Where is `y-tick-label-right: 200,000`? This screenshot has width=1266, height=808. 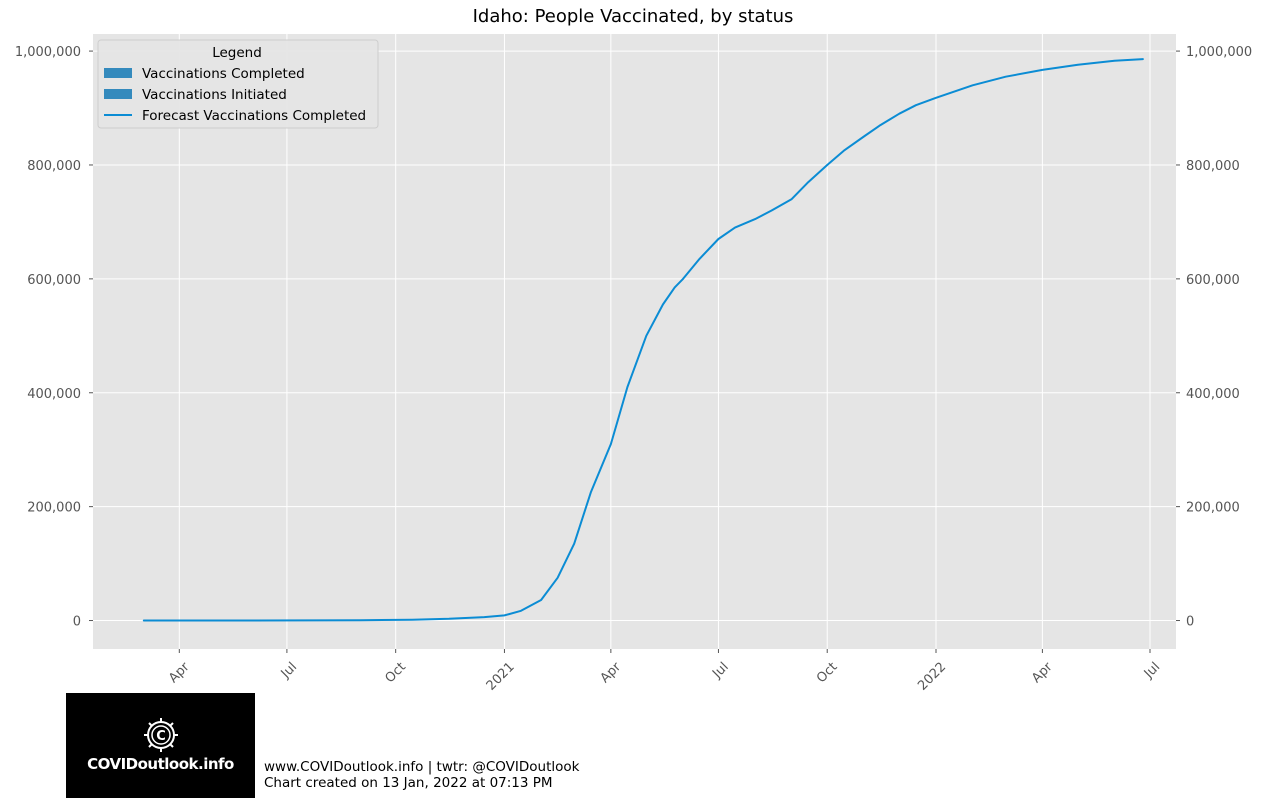 y-tick-label-right: 200,000 is located at coordinates (1213, 508).